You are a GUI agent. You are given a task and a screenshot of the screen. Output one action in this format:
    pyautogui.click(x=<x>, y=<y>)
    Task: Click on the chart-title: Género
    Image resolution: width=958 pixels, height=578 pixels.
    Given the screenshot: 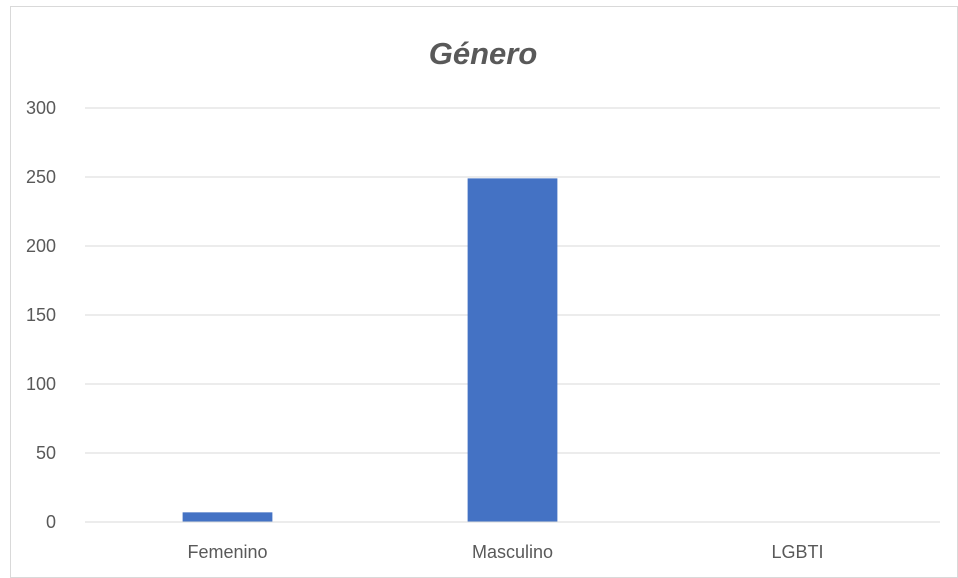 What is the action you would take?
    pyautogui.click(x=483, y=53)
    